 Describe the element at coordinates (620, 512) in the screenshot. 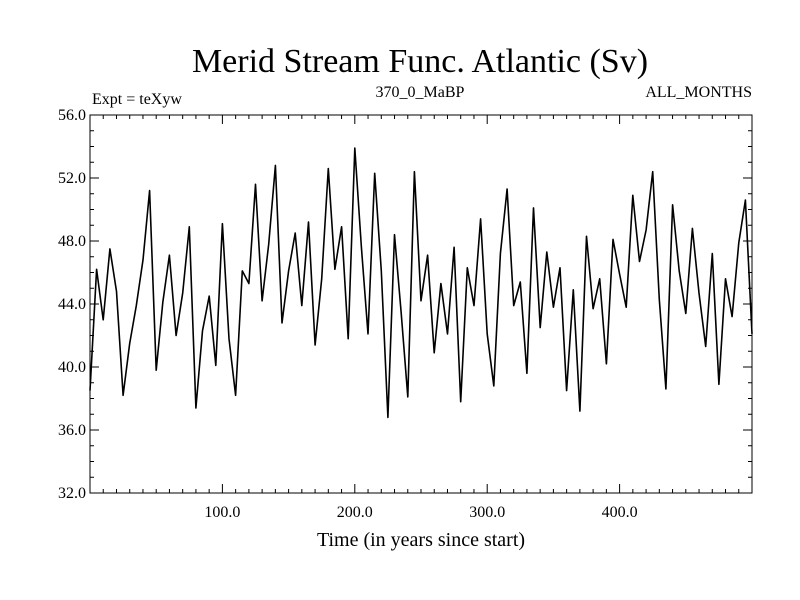

I see `x-tick-label: 400.0` at that location.